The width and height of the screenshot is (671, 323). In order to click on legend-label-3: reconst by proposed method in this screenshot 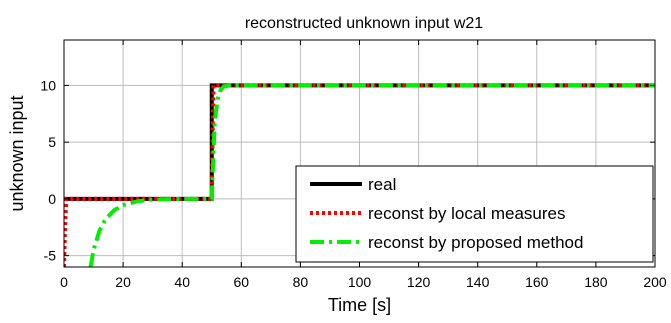, I will do `click(475, 242)`.